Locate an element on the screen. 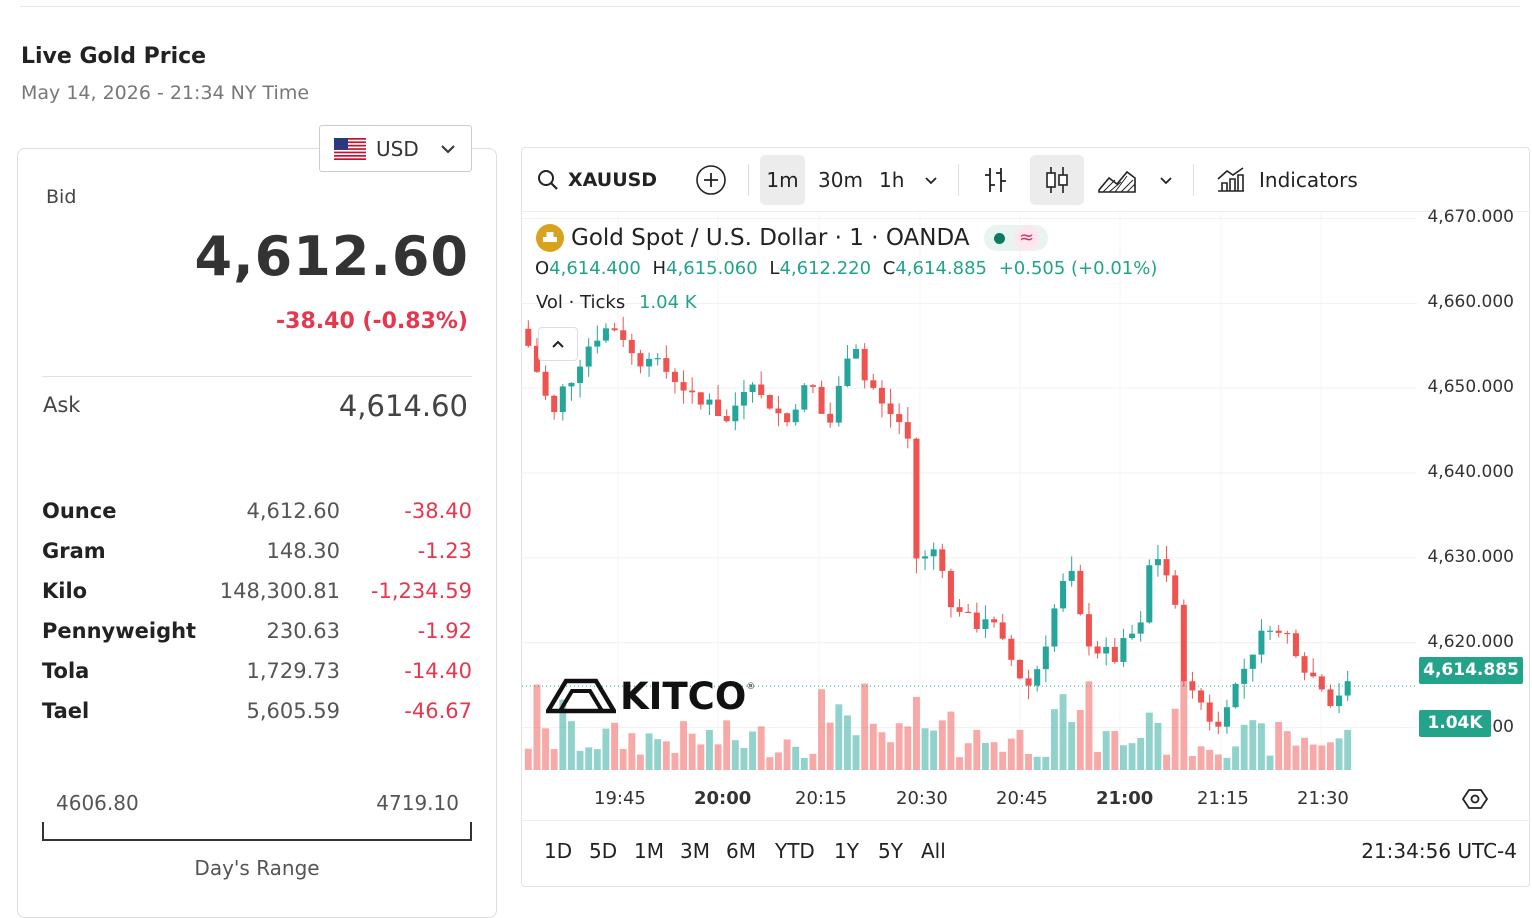 The height and width of the screenshot is (918, 1532). interval-30m: 30m is located at coordinates (840, 180).